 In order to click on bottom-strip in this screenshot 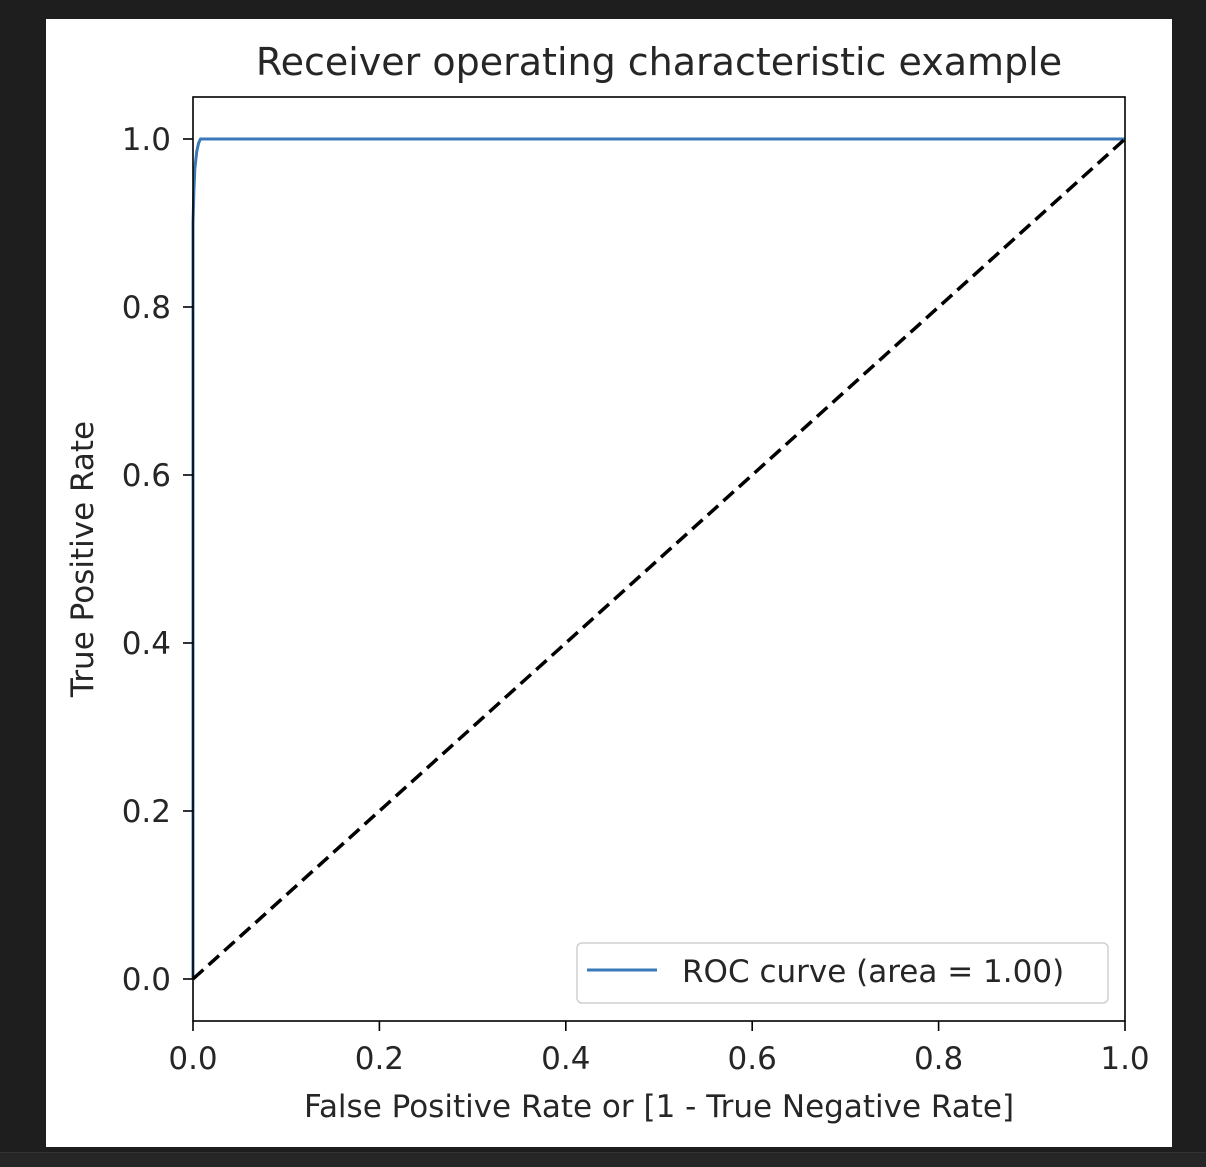, I will do `click(603, 1159)`.